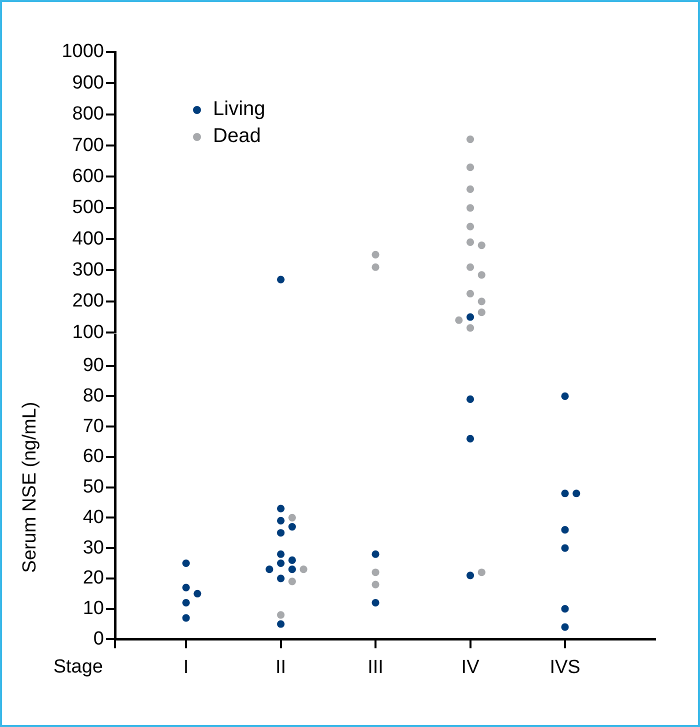  Describe the element at coordinates (470, 667) in the screenshot. I see `x-tick-label: IV` at that location.